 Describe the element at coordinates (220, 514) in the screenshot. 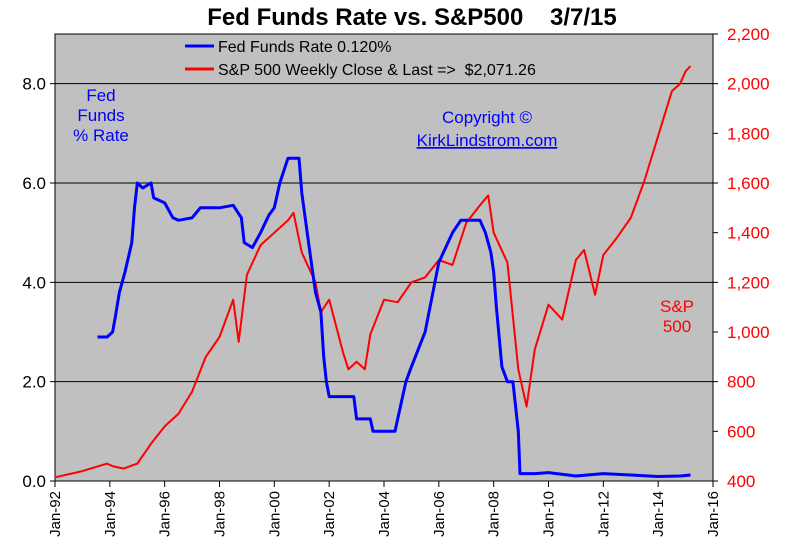

I see `x-tick-label: Jan-98` at that location.